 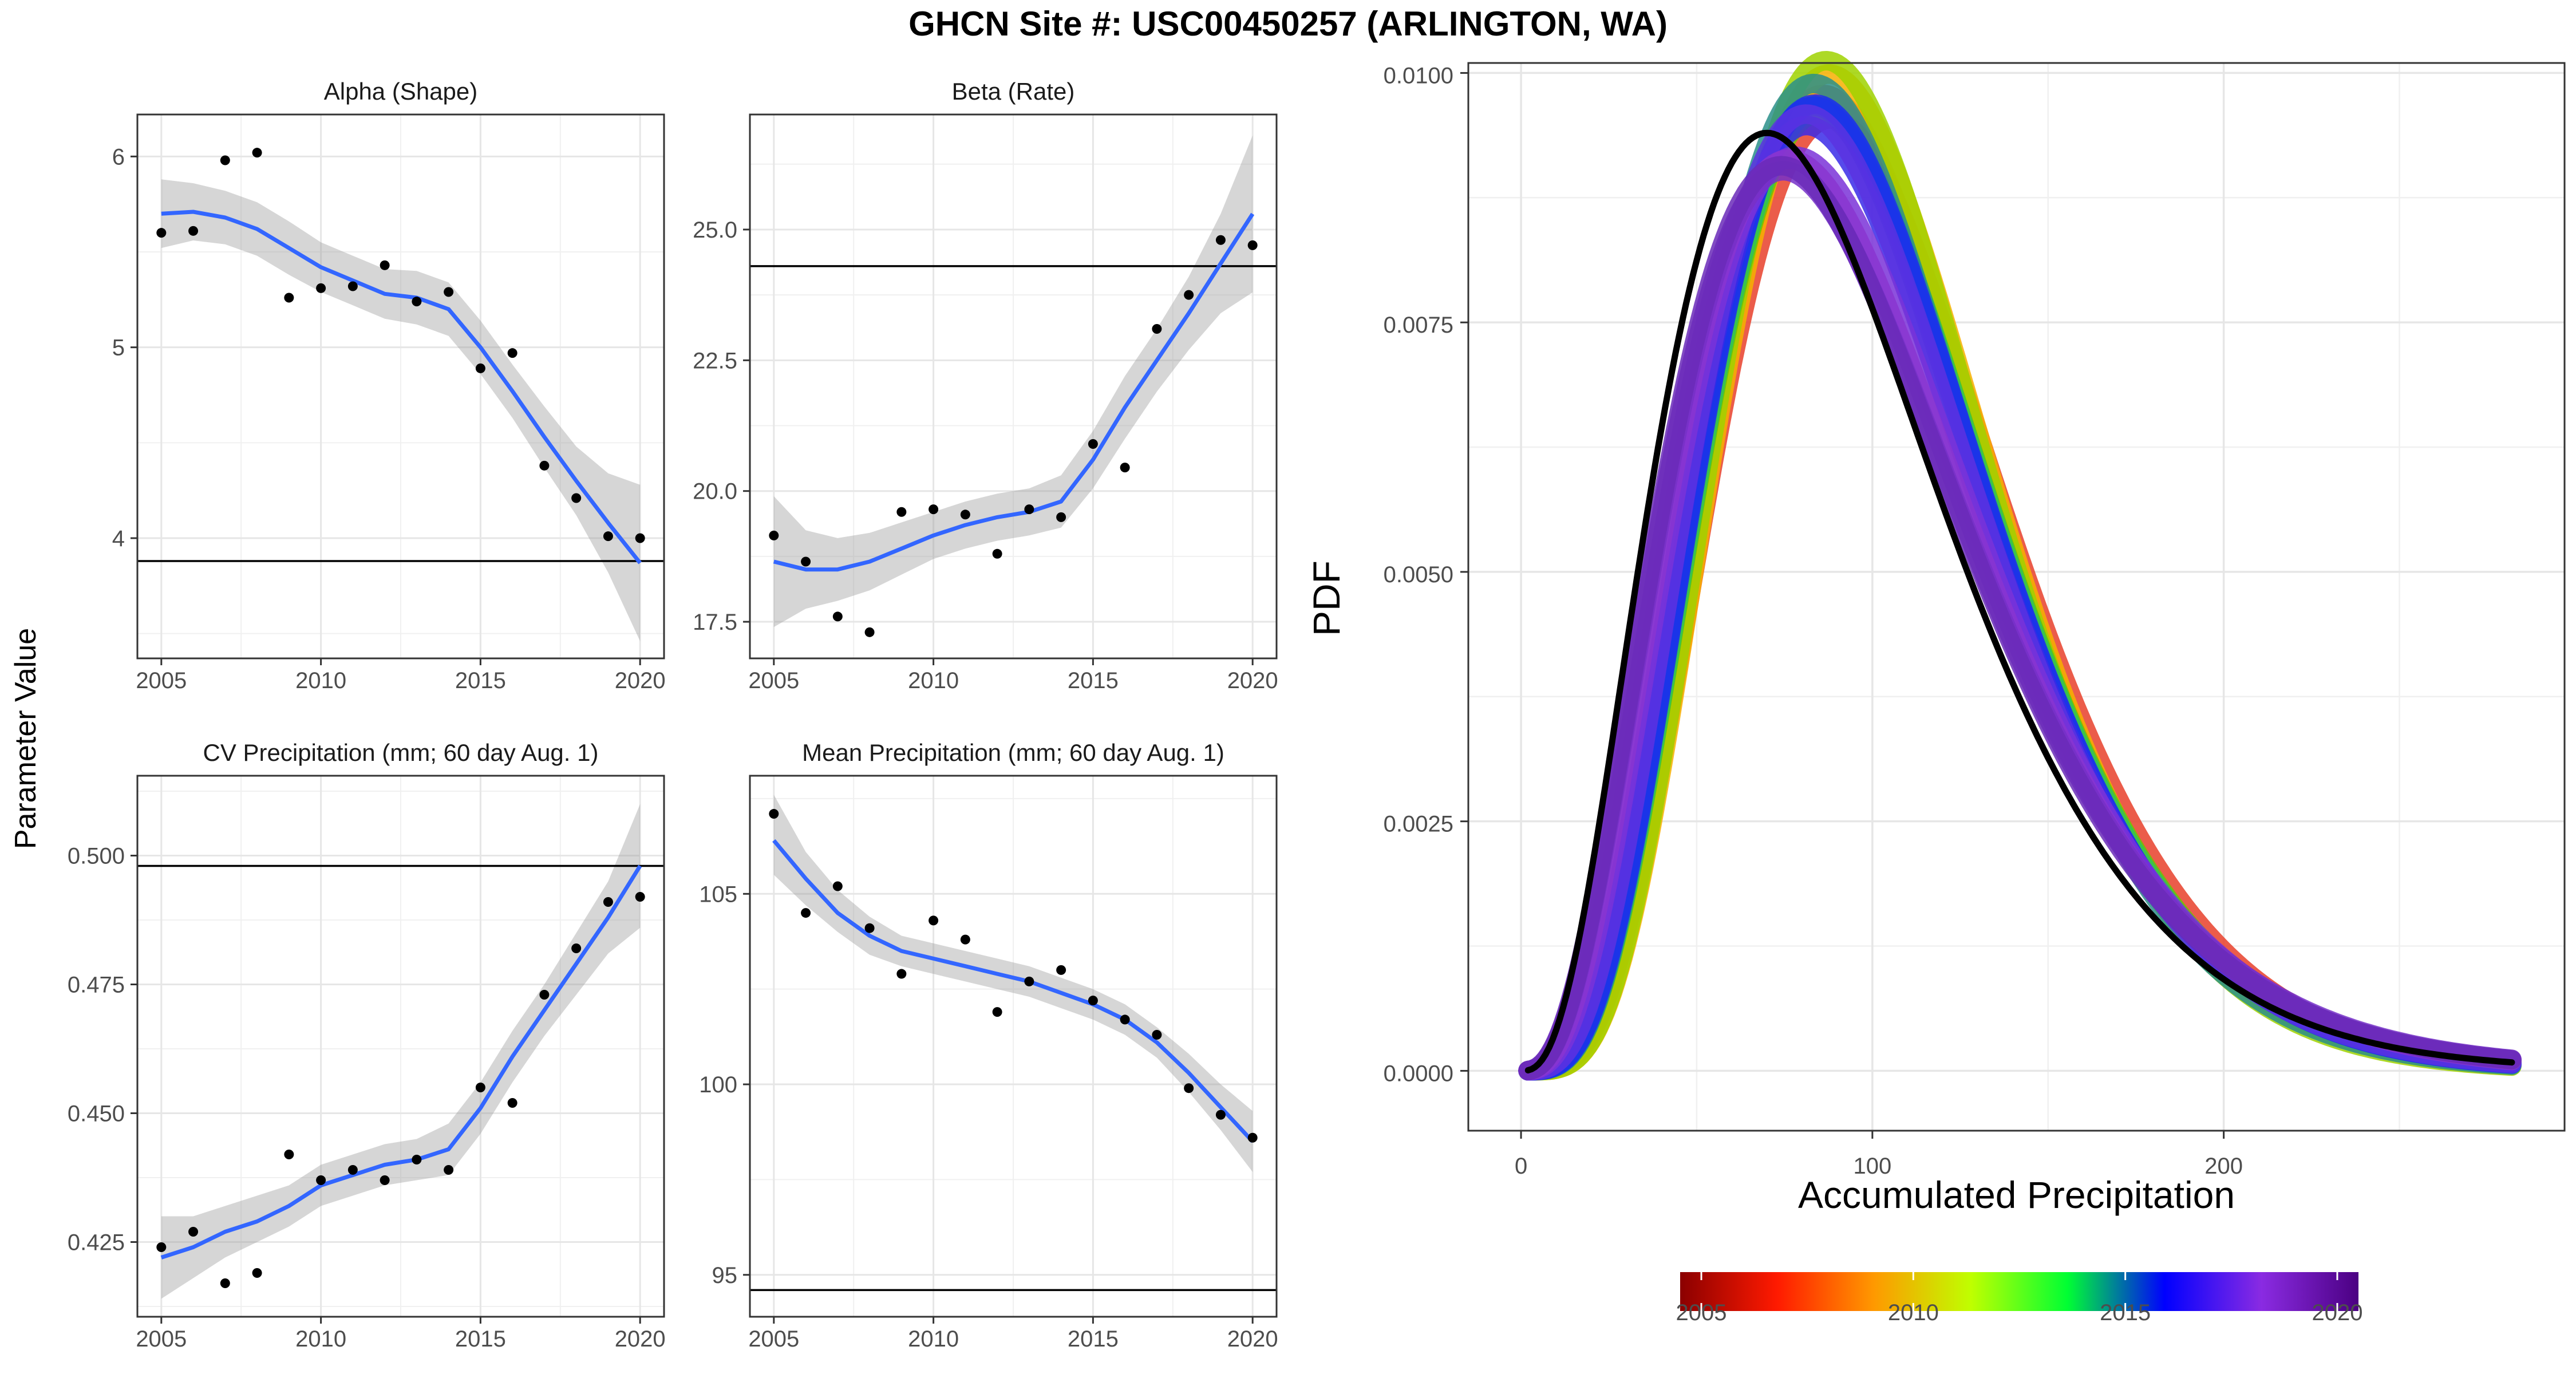 I want to click on cv-x-tick-label: 2020, so click(x=640, y=1339).